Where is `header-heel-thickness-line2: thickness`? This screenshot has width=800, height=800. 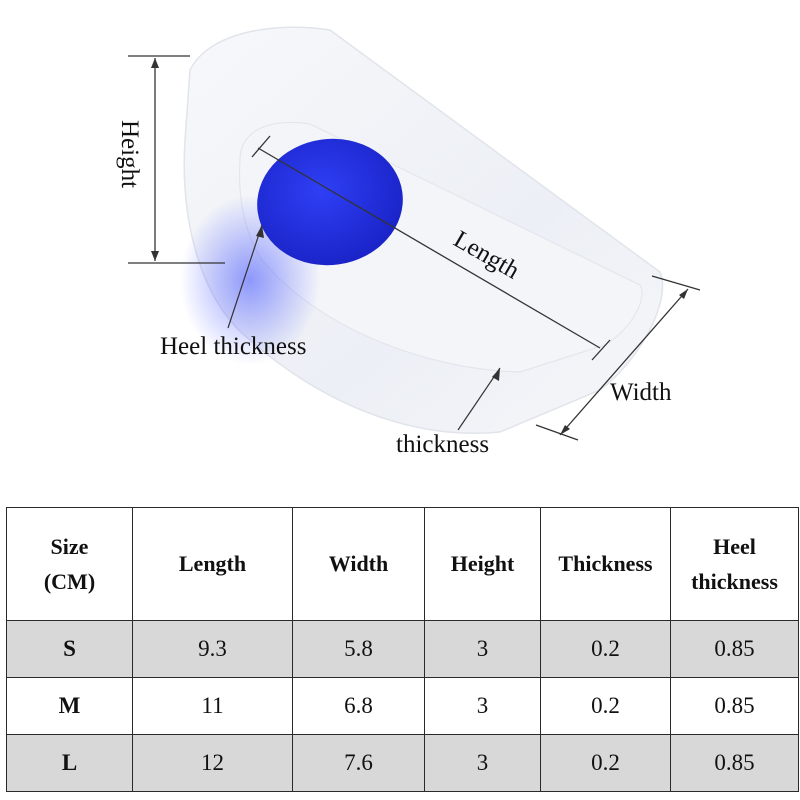 header-heel-thickness-line2: thickness is located at coordinates (734, 581).